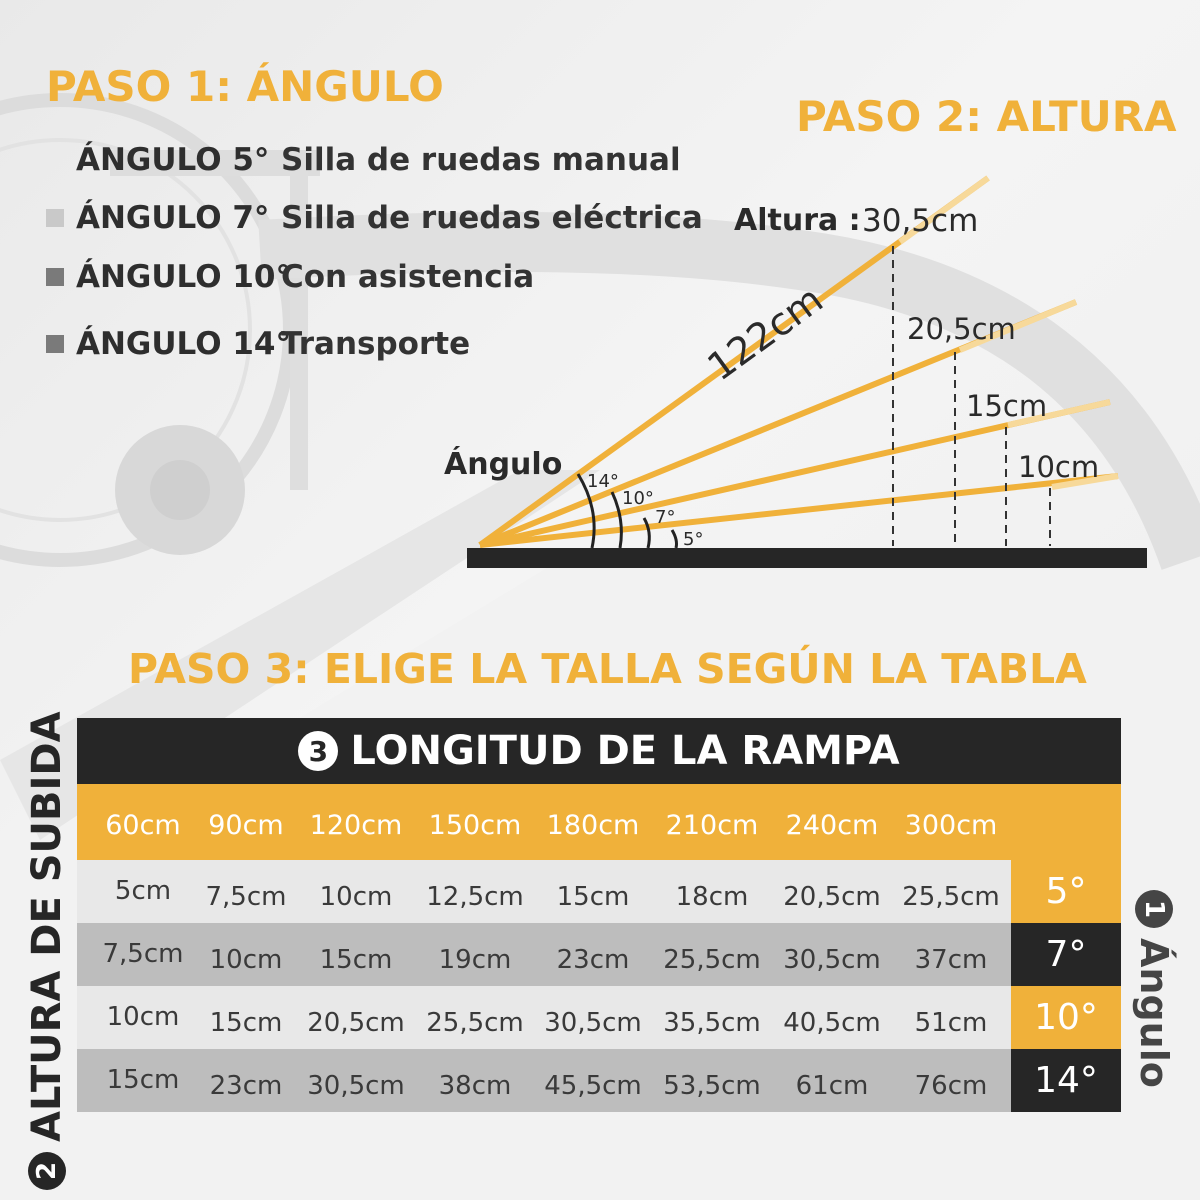 The width and height of the screenshot is (1200, 1200). Describe the element at coordinates (832, 1086) in the screenshot. I see `table-cell: 61cm` at that location.